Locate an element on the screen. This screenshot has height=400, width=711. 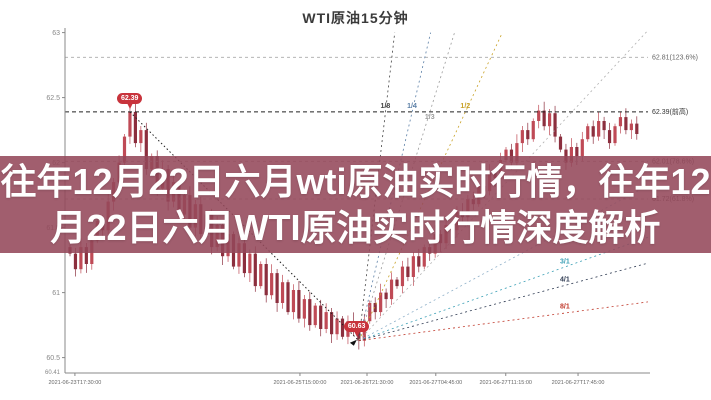
level-label: 62.39(前高) is located at coordinates (670, 111).